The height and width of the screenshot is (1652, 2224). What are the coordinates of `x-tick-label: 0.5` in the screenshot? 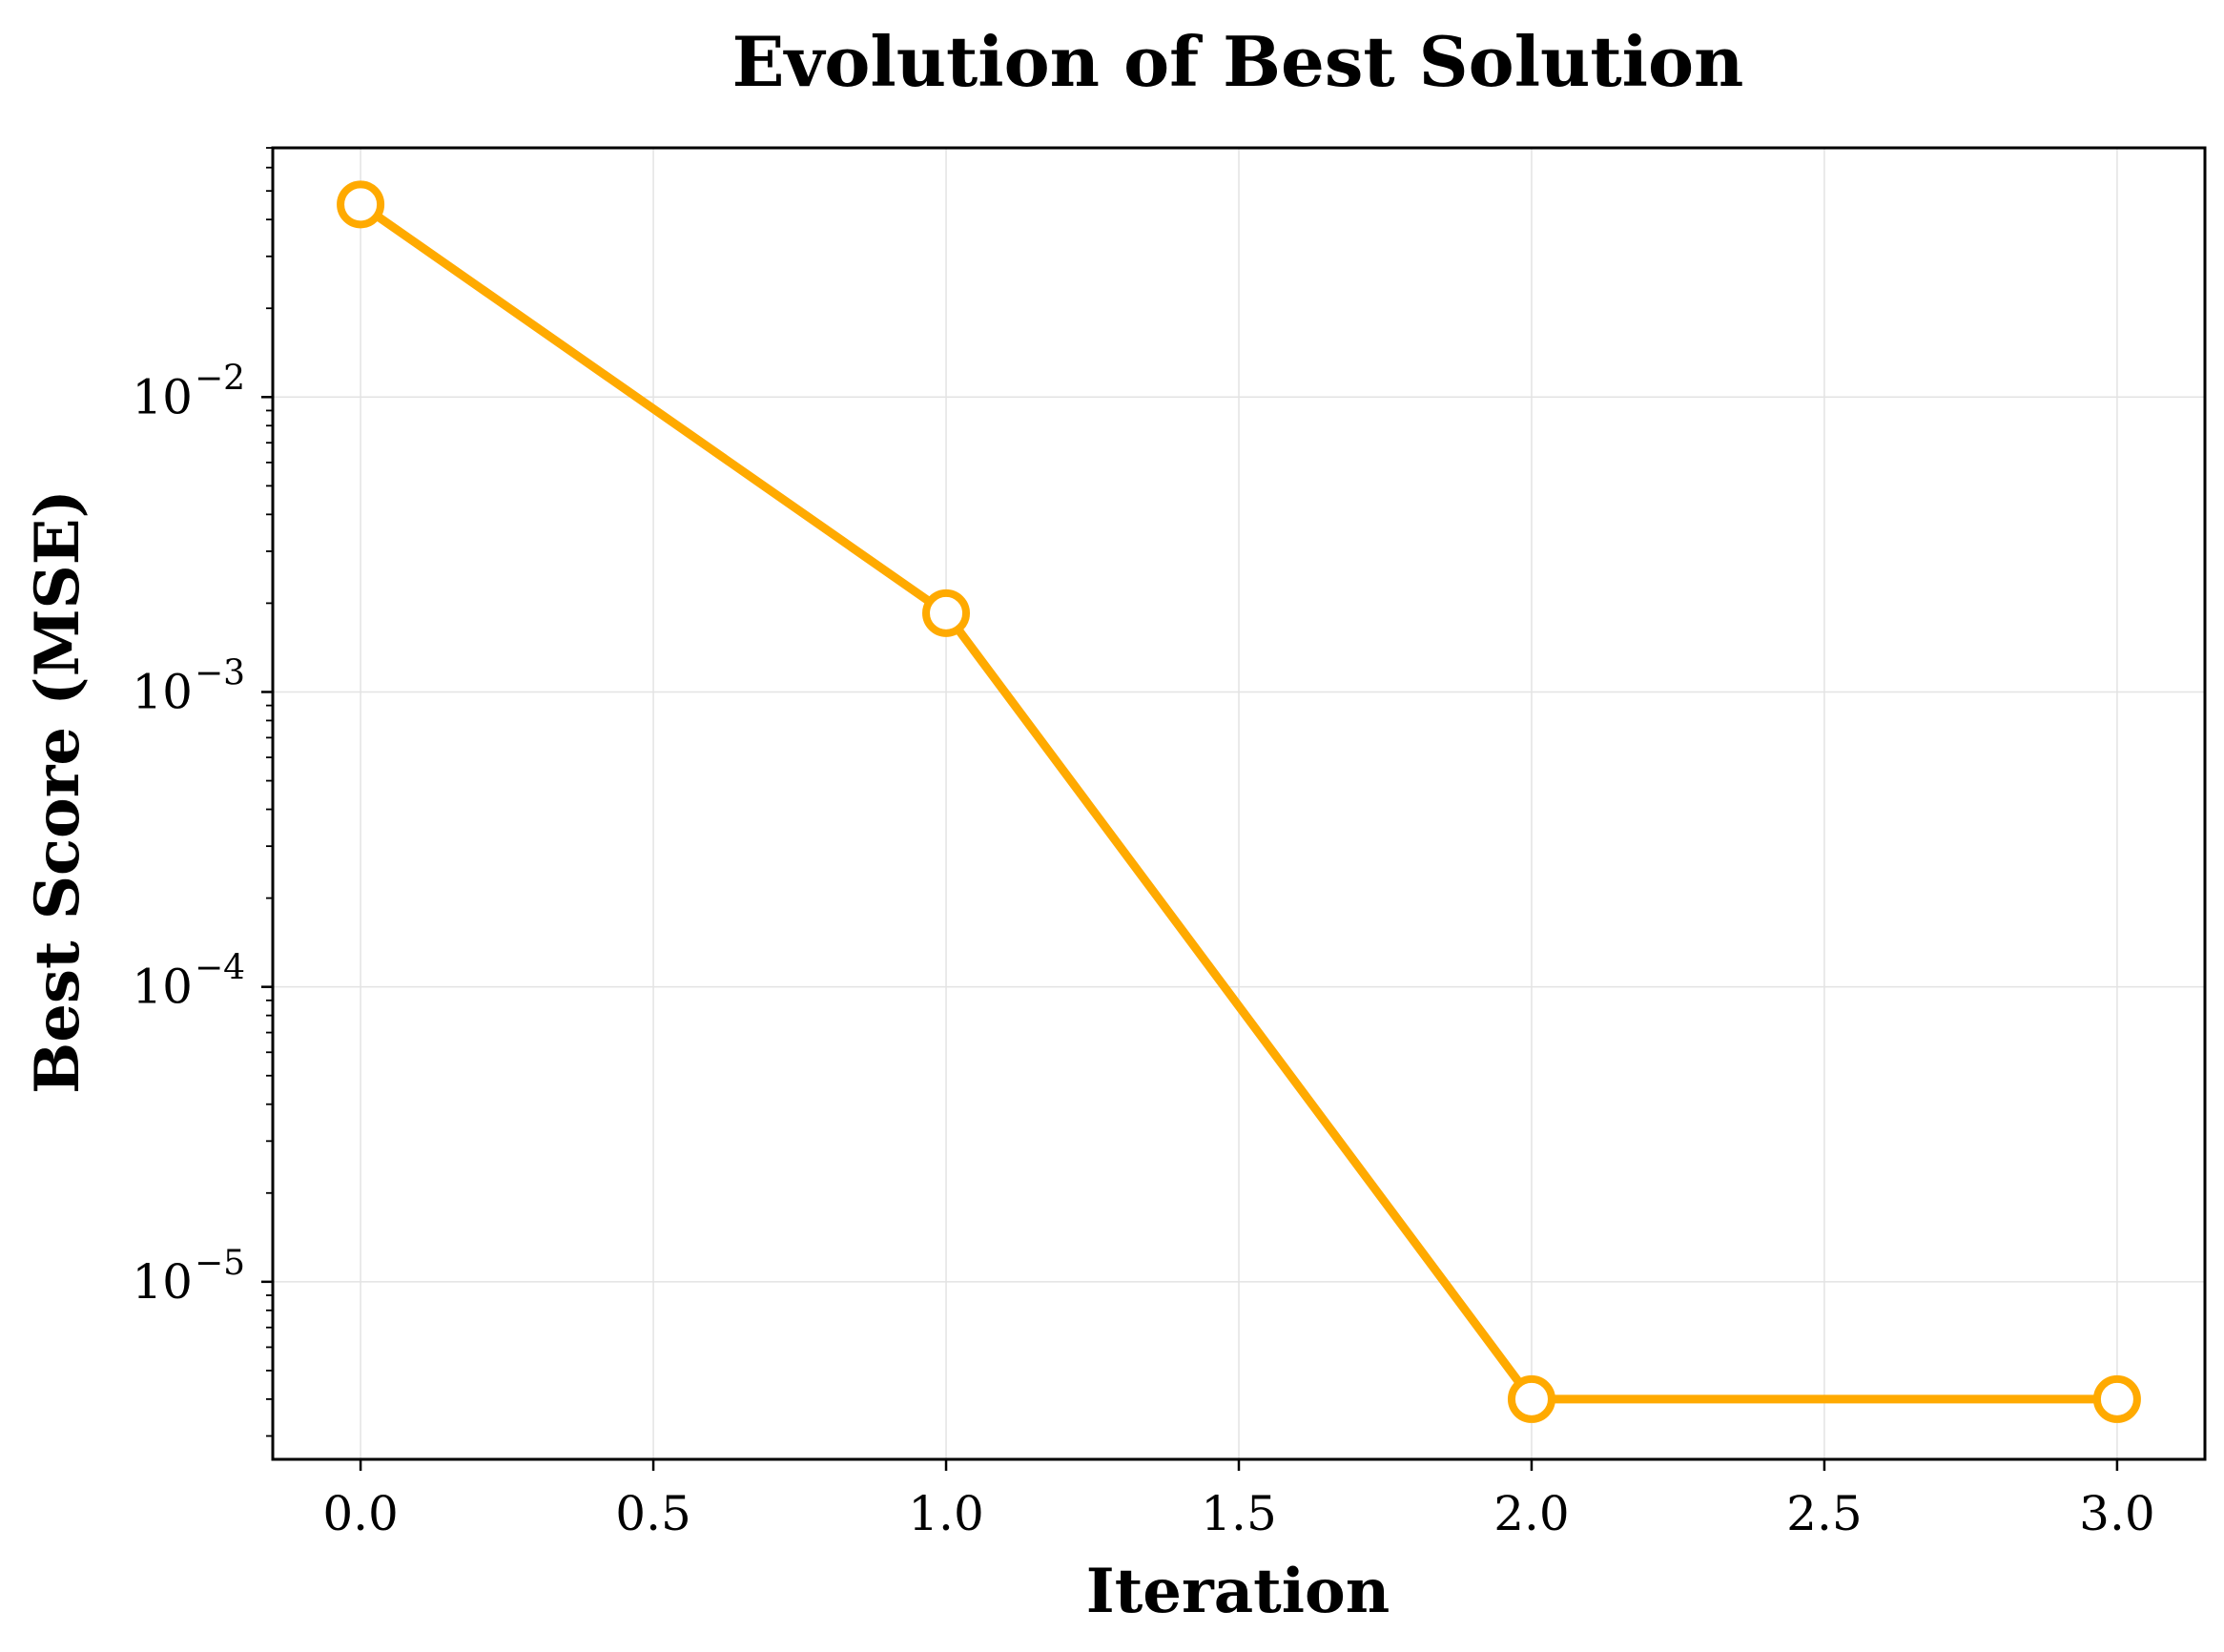 It's located at (653, 1514).